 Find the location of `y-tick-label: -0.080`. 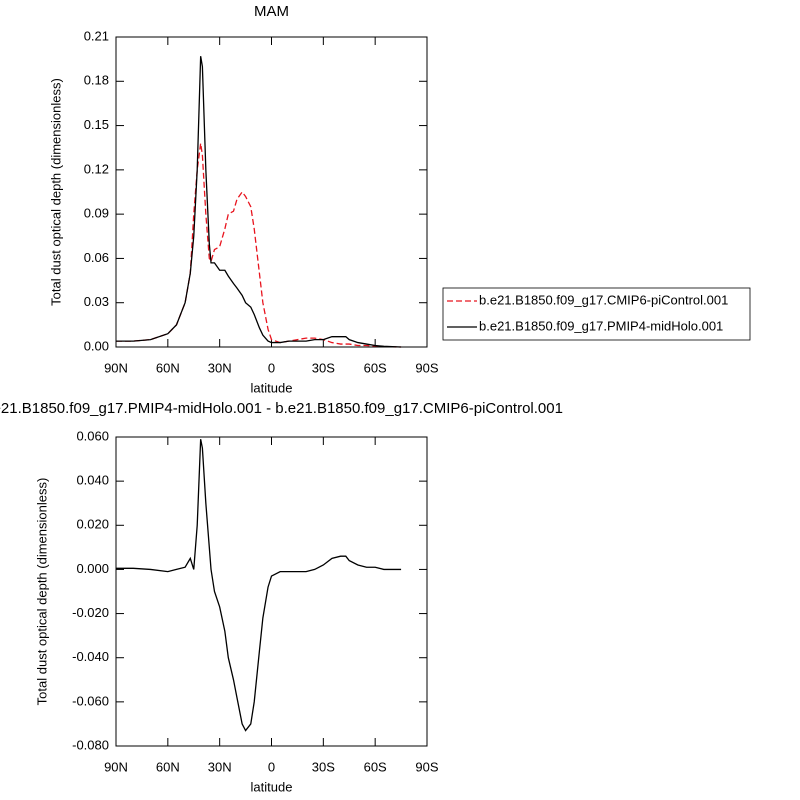

y-tick-label: -0.080 is located at coordinates (90, 744).